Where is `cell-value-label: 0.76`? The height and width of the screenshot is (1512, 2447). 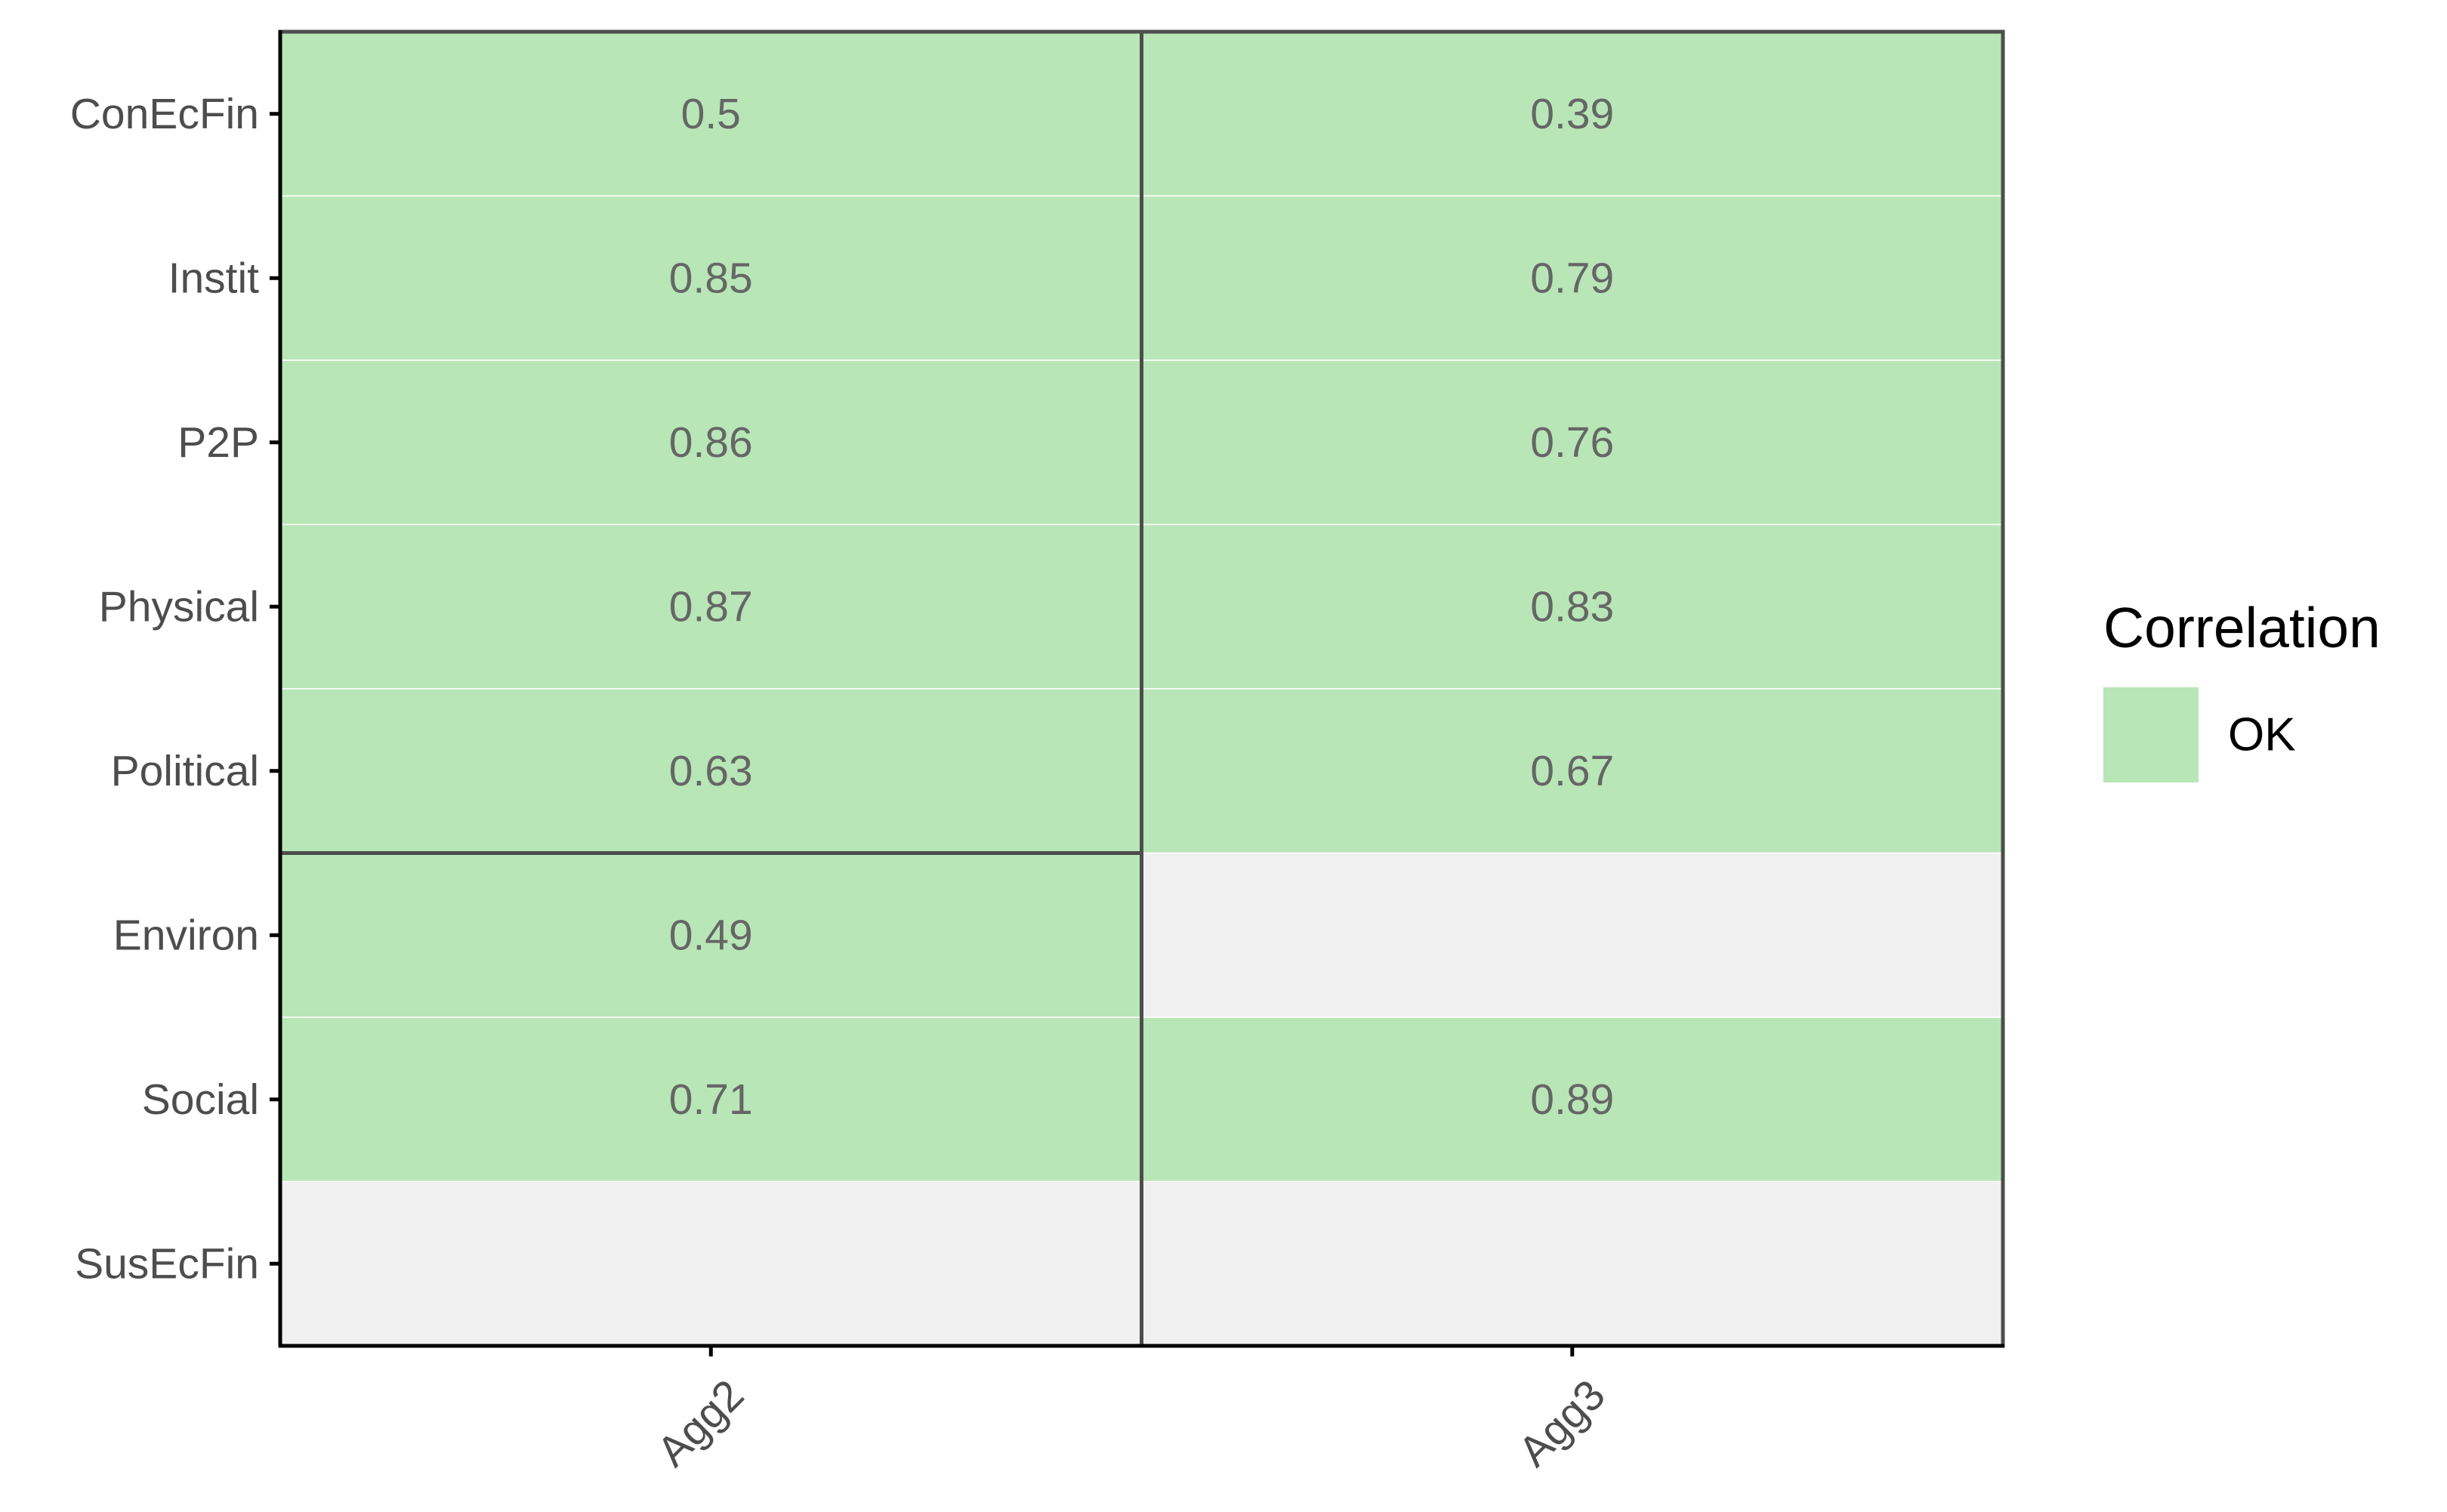
cell-value-label: 0.76 is located at coordinates (1572, 442).